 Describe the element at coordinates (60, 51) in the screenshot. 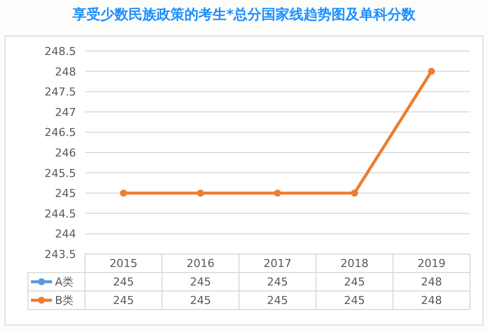

I see `y-tick-label: 248.5` at that location.